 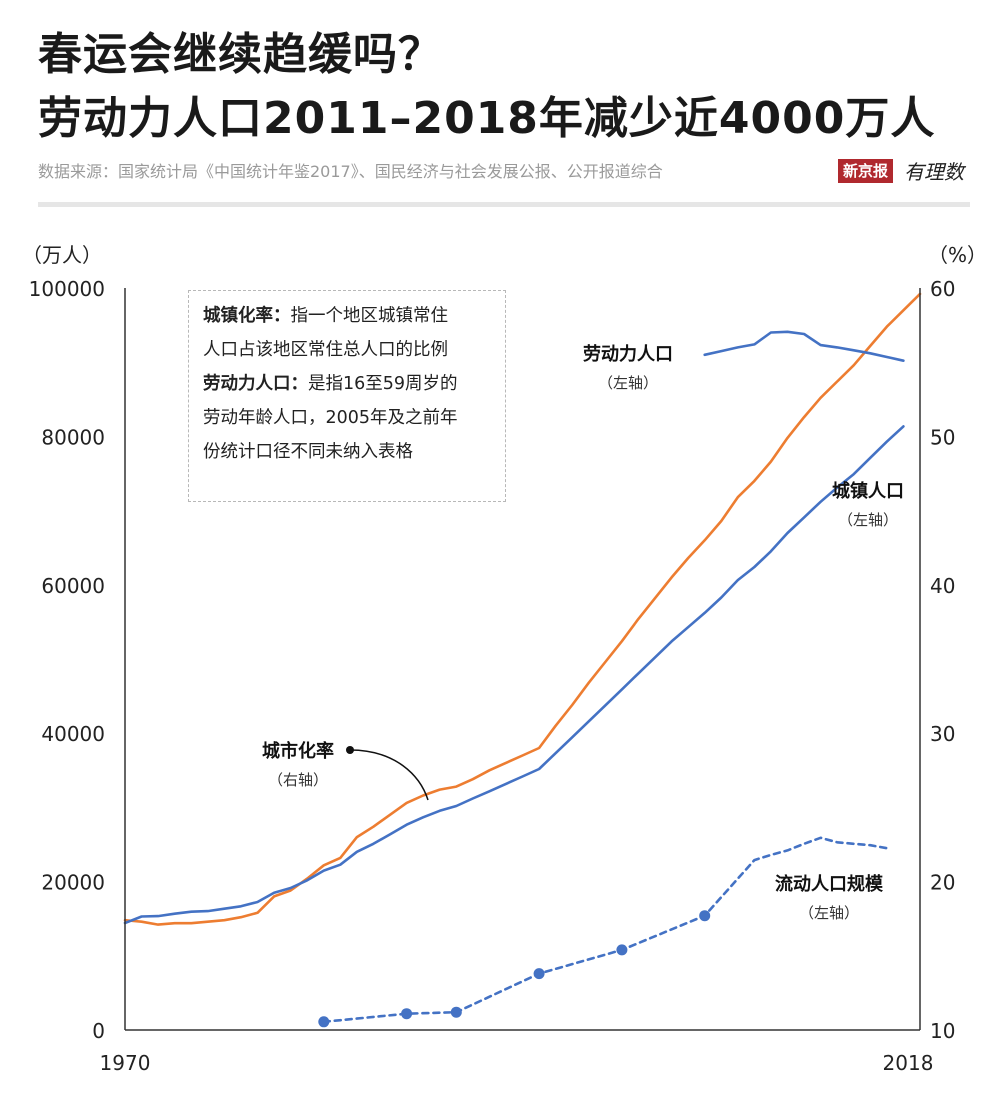 I want to click on note-line-4: 劳动年龄人口，2005年及之前年, so click(x=330, y=418).